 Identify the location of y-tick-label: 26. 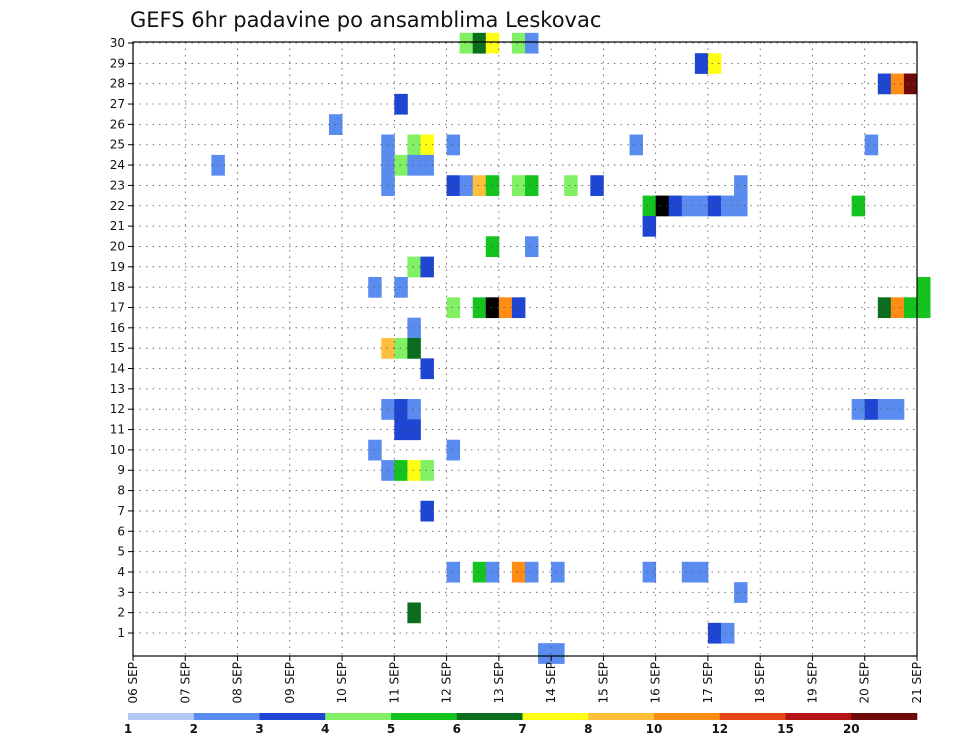
(117, 124).